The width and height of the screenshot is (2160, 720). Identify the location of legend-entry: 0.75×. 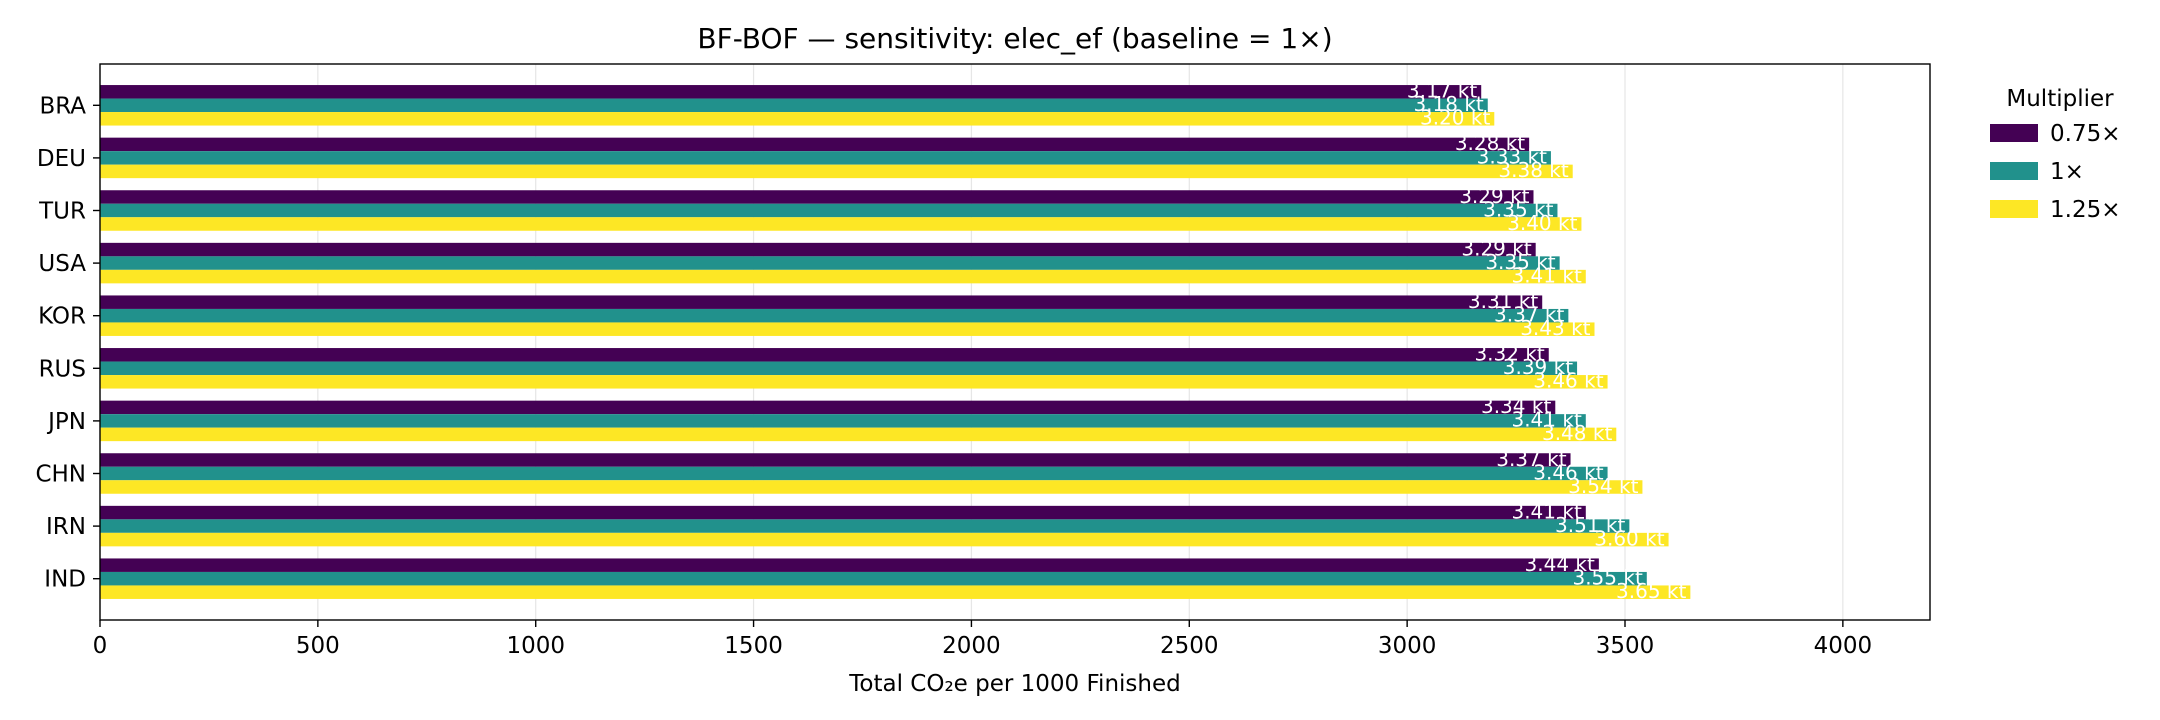
(2085, 134).